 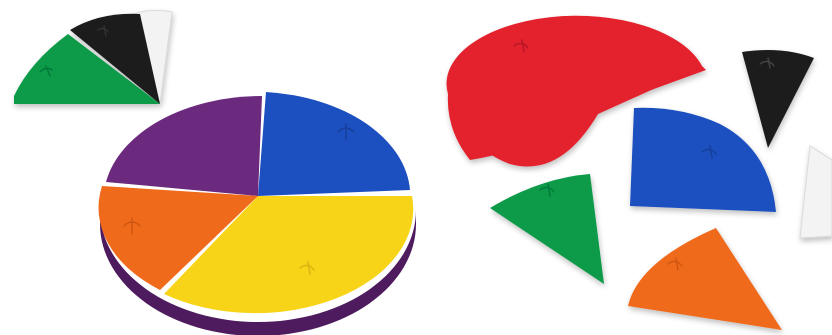 I want to click on orange-wedge-piece, so click(x=705, y=279).